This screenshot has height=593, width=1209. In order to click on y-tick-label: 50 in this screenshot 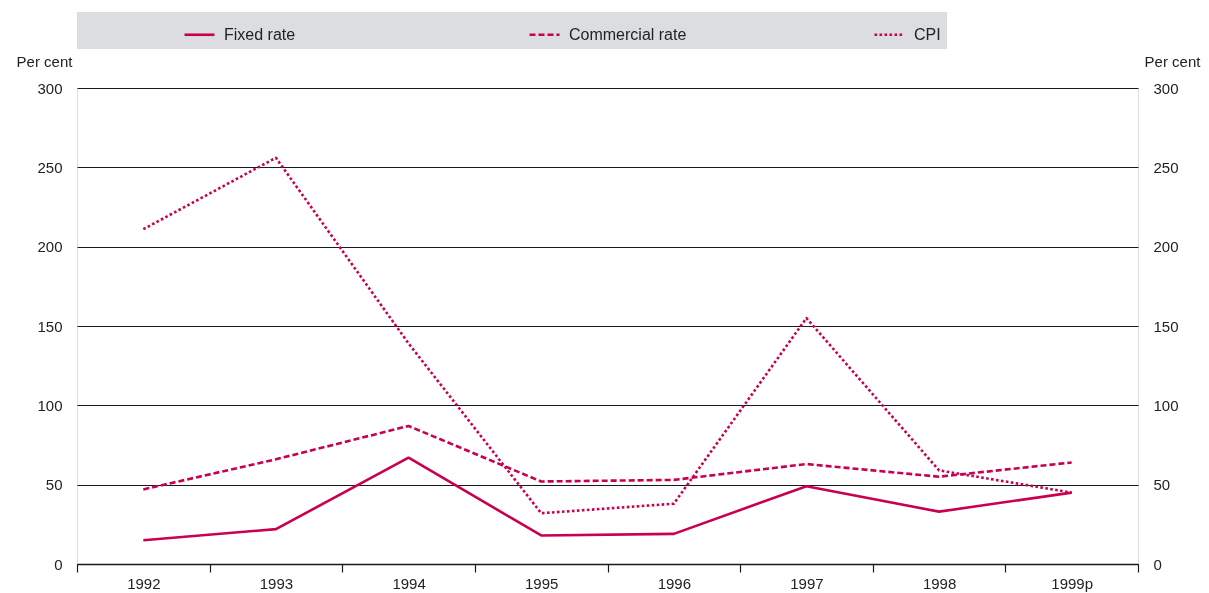, I will do `click(54, 485)`.